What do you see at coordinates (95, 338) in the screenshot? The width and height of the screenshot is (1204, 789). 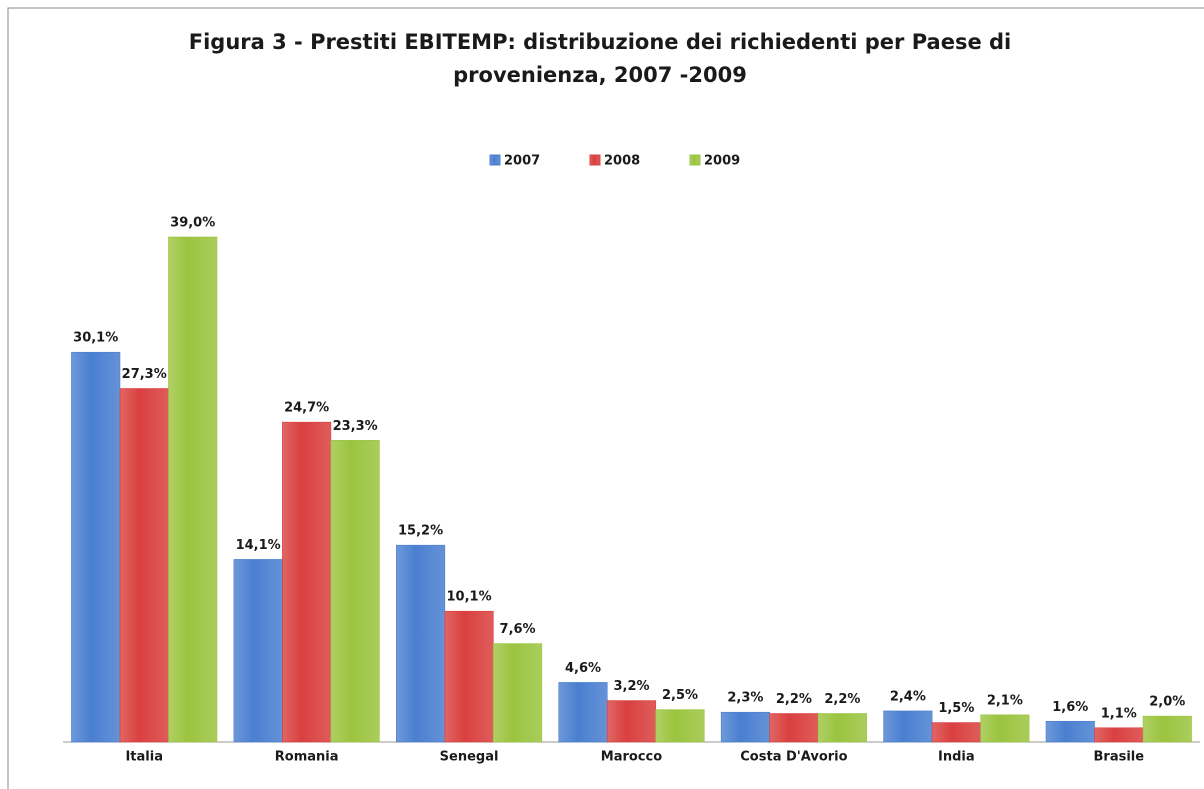 I see `data-label: 30,1%` at bounding box center [95, 338].